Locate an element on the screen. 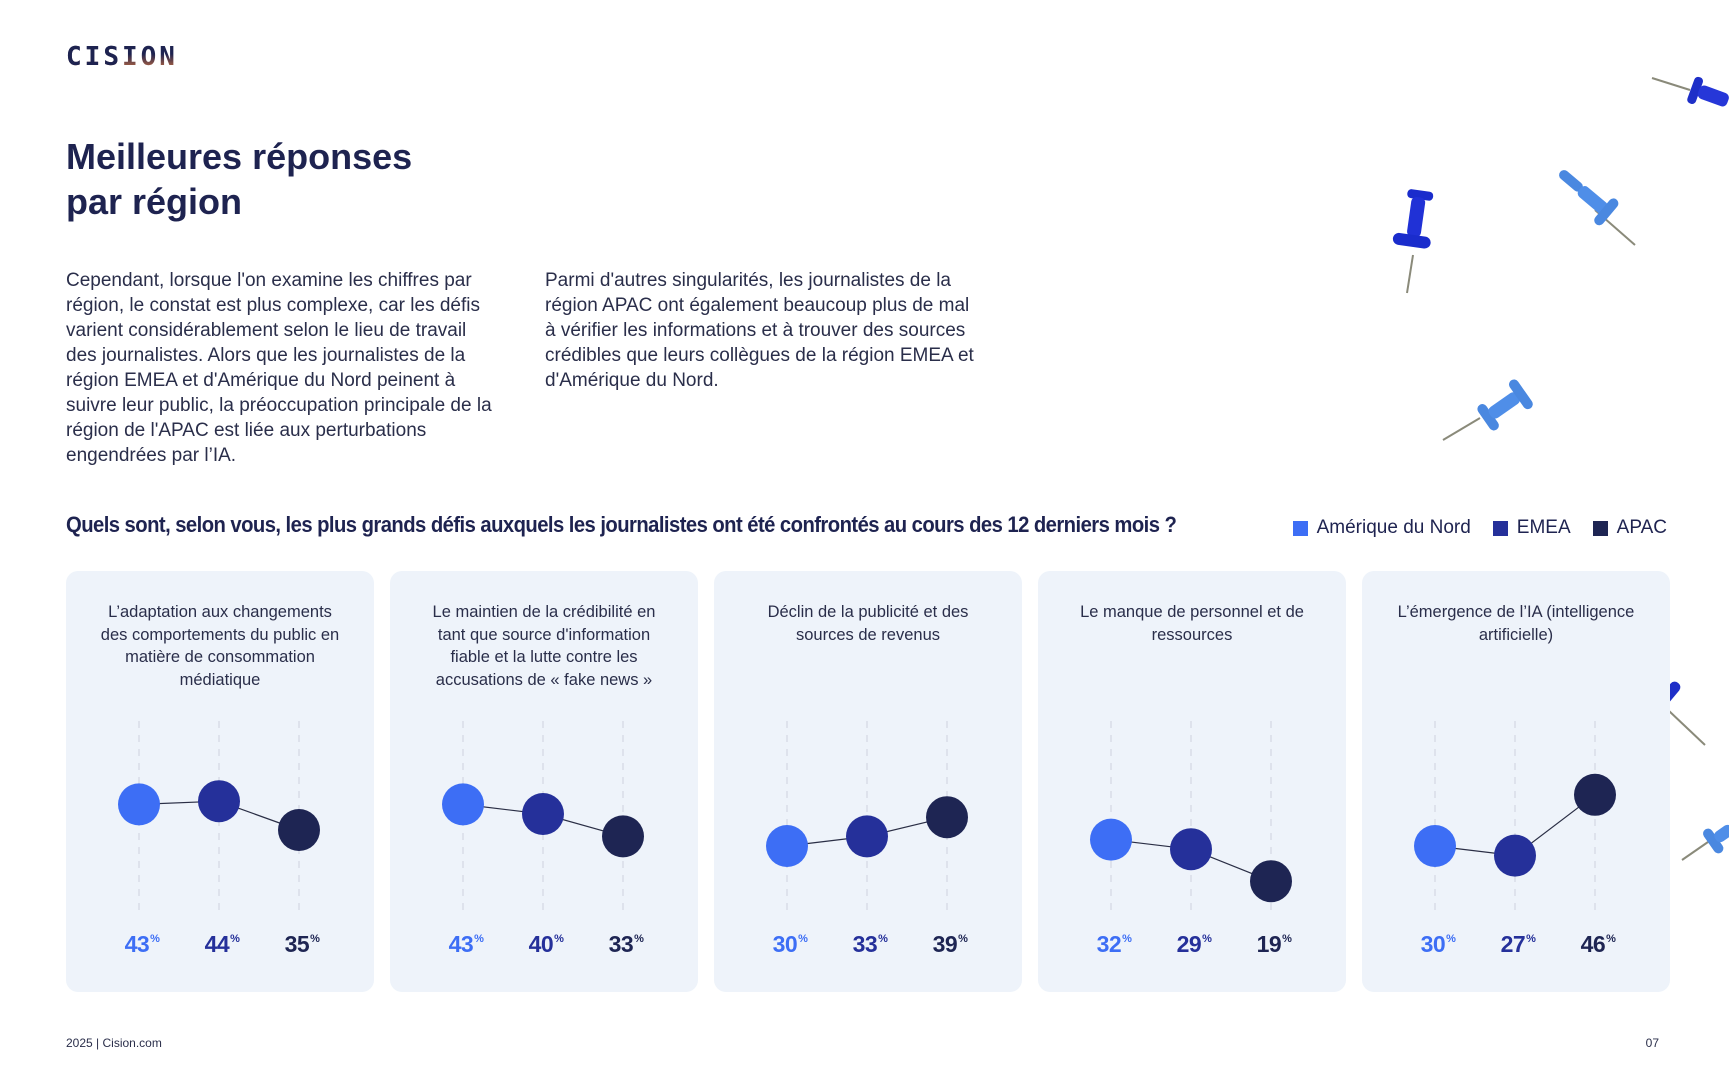 The image size is (1729, 1080). percent-value: 32% is located at coordinates (1114, 944).